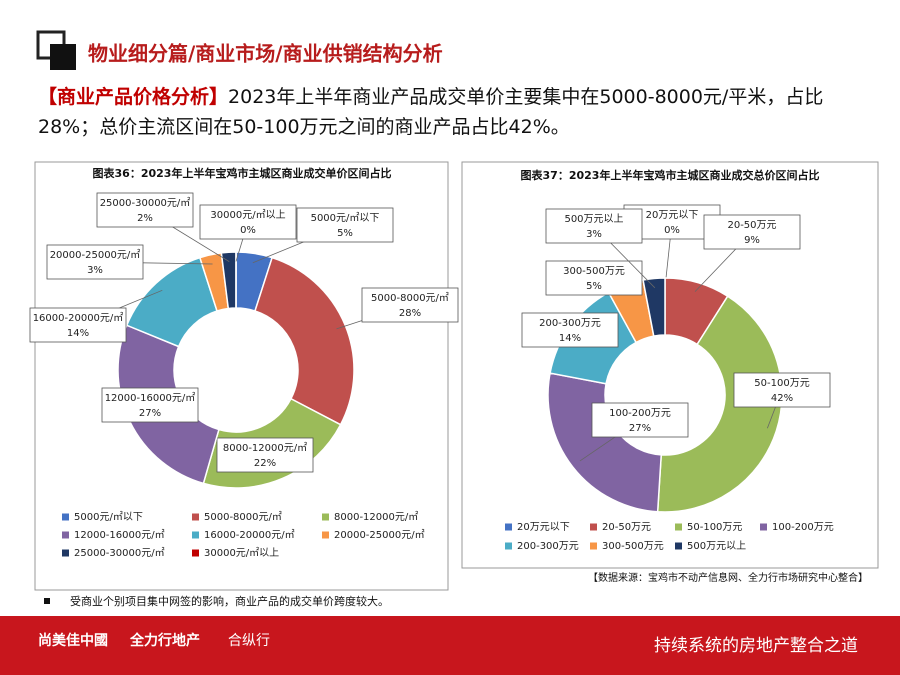 The image size is (900, 675). What do you see at coordinates (728, 577) in the screenshot?
I see `source: 【数据来源：宝鸡市不动产信息网、全力行市场研究中心整合】` at bounding box center [728, 577].